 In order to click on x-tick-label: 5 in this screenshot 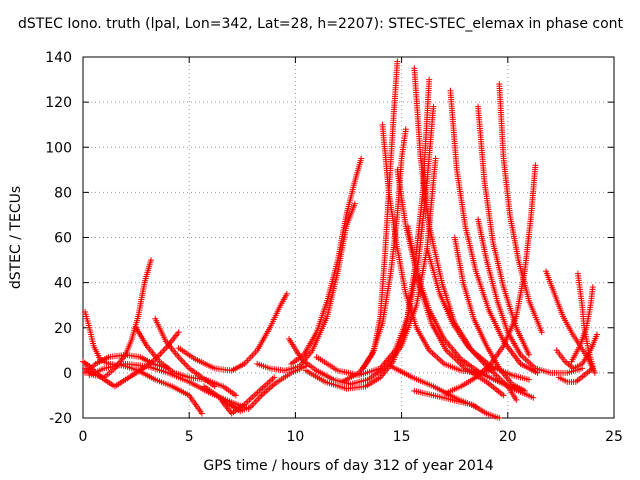, I will do `click(189, 437)`.